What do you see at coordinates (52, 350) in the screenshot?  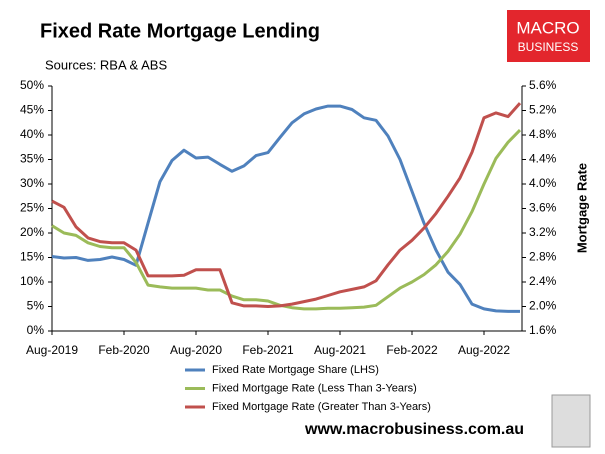 I see `x-tick-label: Aug-2019` at bounding box center [52, 350].